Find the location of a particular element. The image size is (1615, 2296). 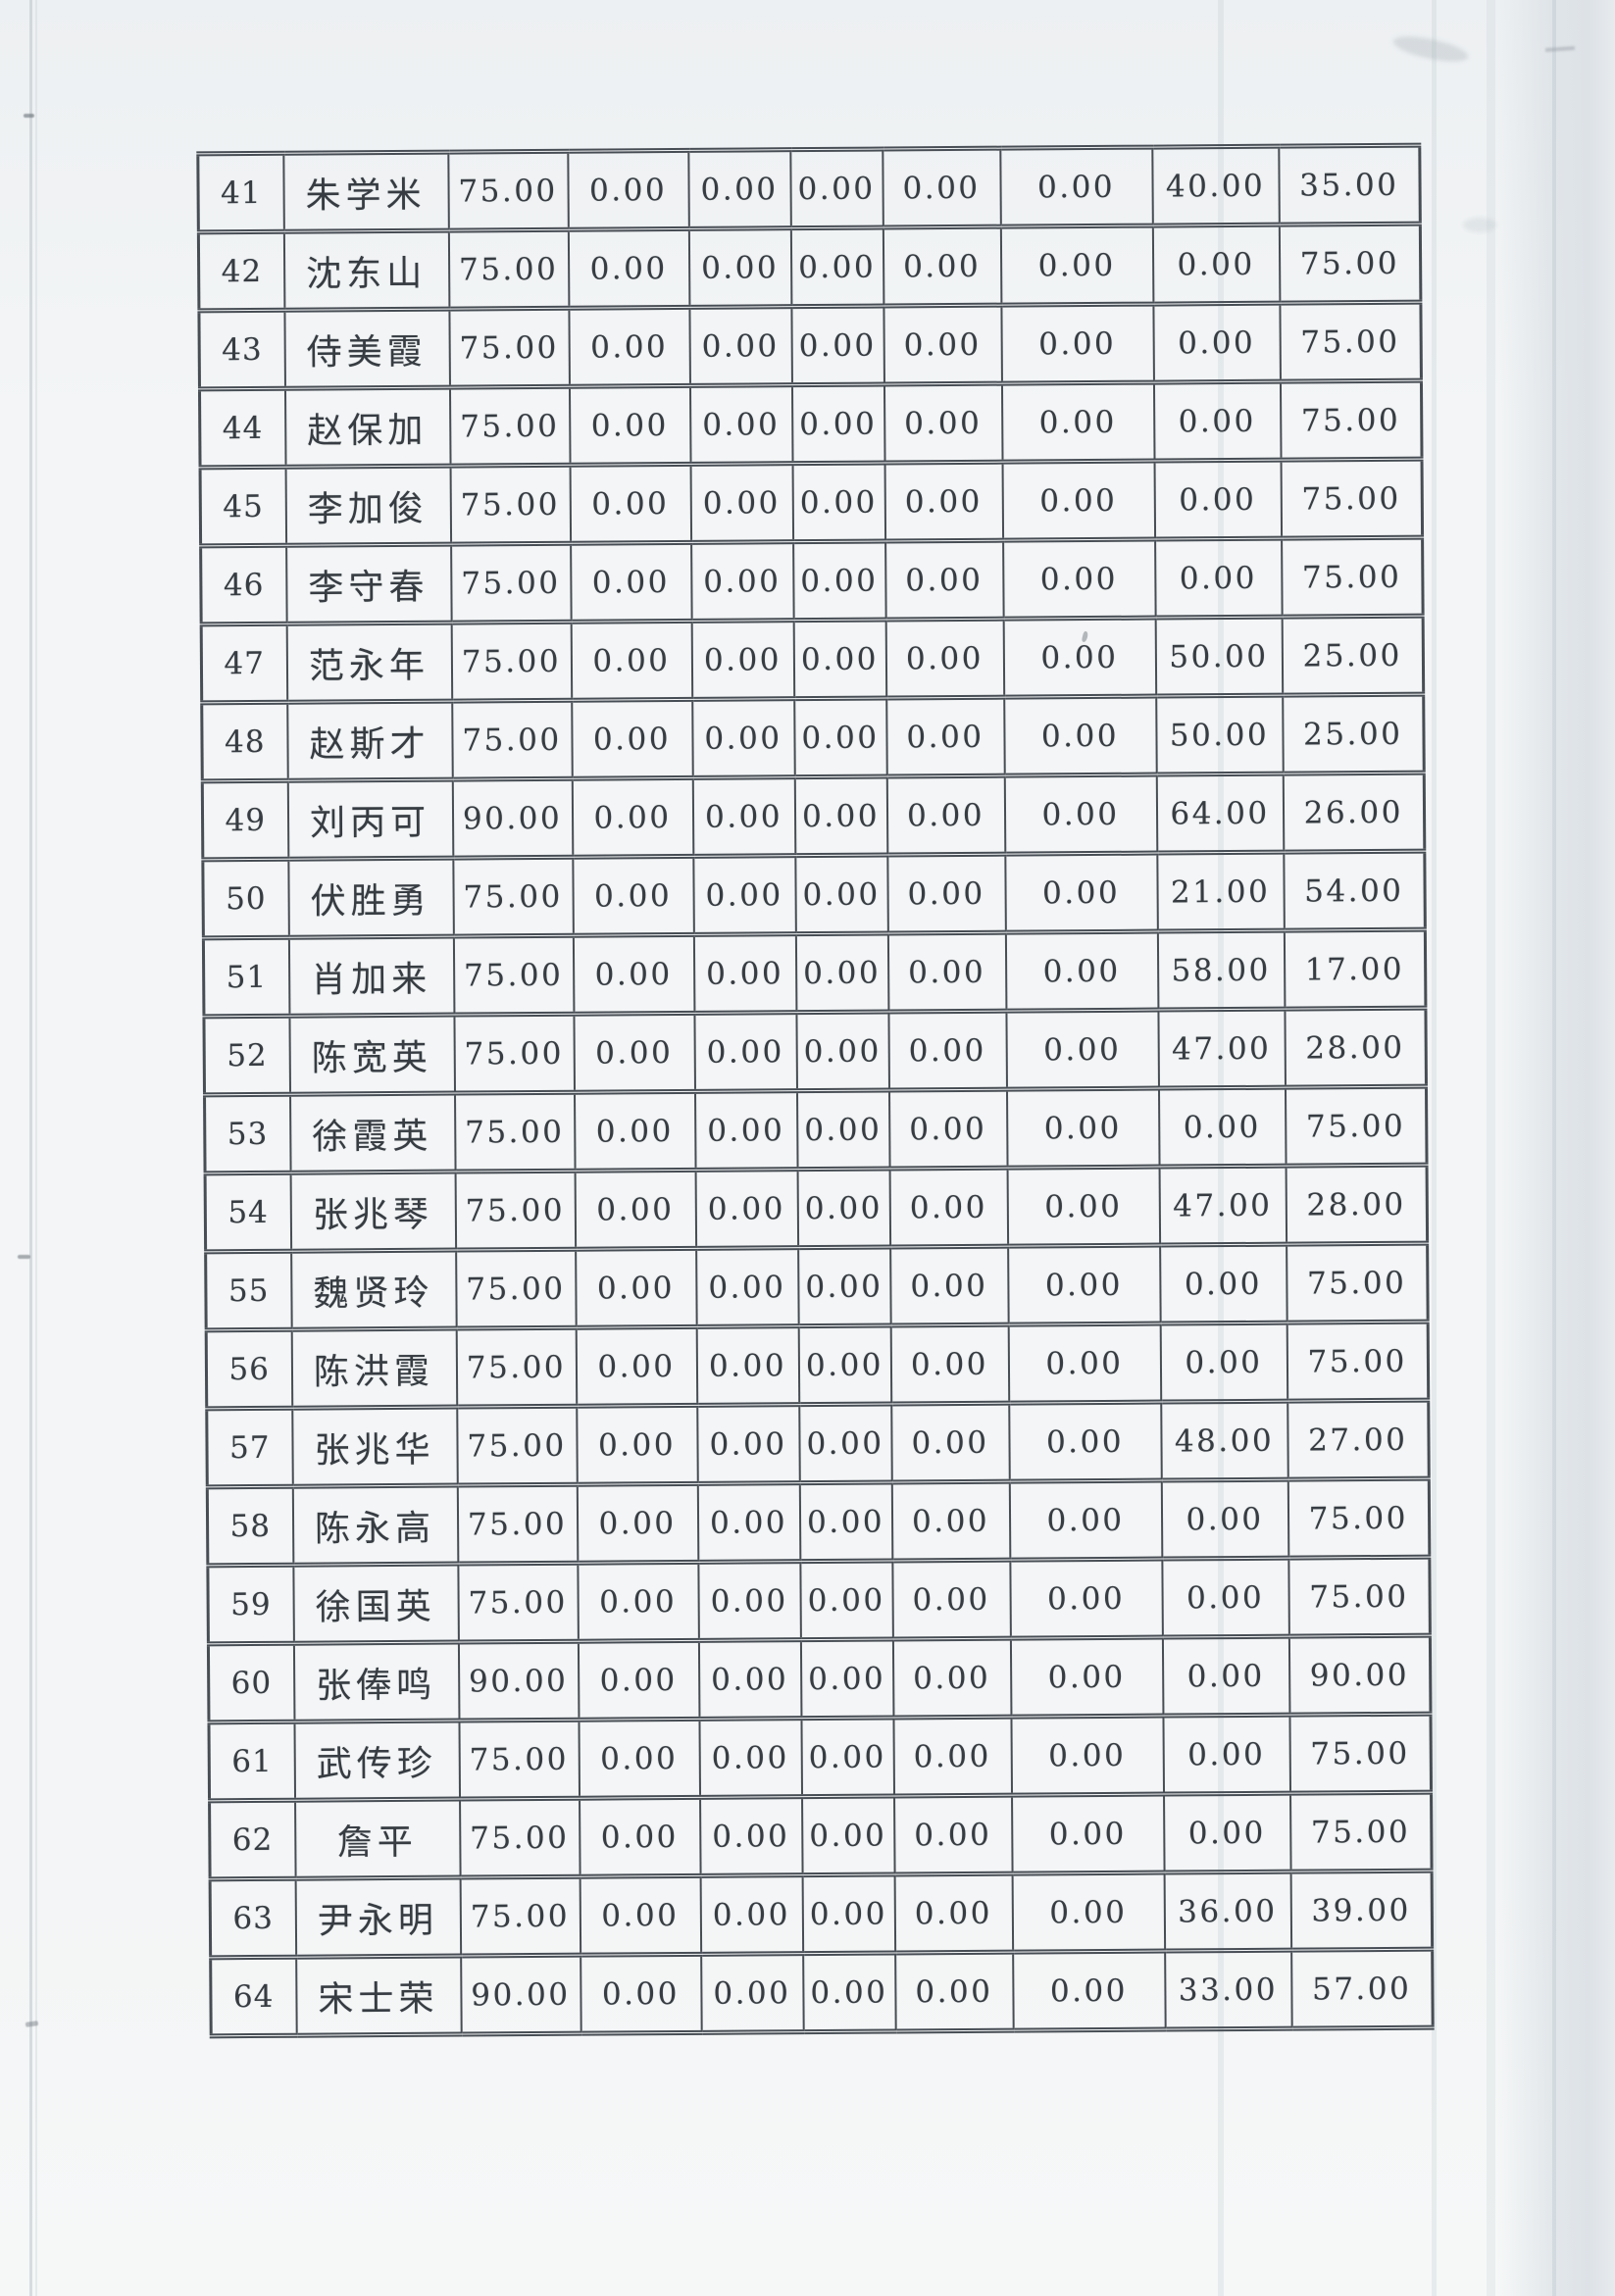

name-cell: 李守春 is located at coordinates (368, 584).